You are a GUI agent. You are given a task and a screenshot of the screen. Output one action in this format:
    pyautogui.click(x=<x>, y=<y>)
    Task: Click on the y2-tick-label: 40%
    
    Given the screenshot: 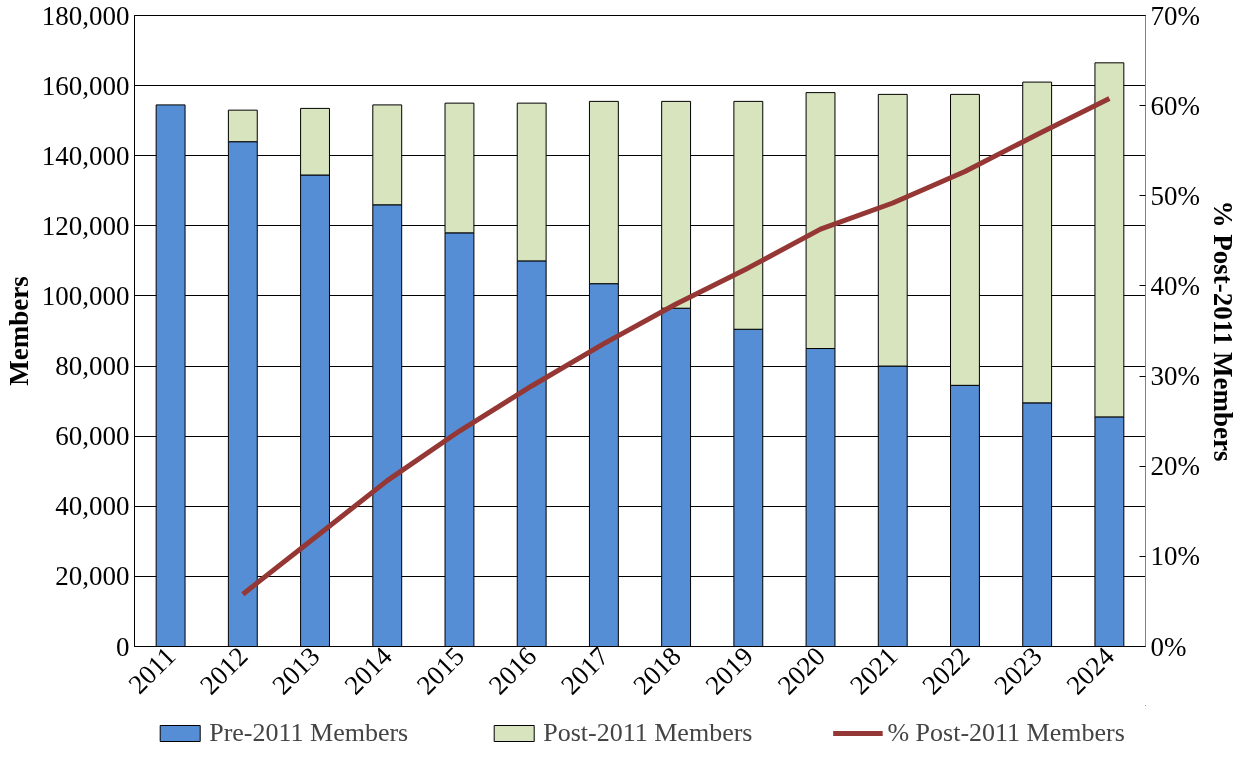 What is the action you would take?
    pyautogui.click(x=1175, y=285)
    